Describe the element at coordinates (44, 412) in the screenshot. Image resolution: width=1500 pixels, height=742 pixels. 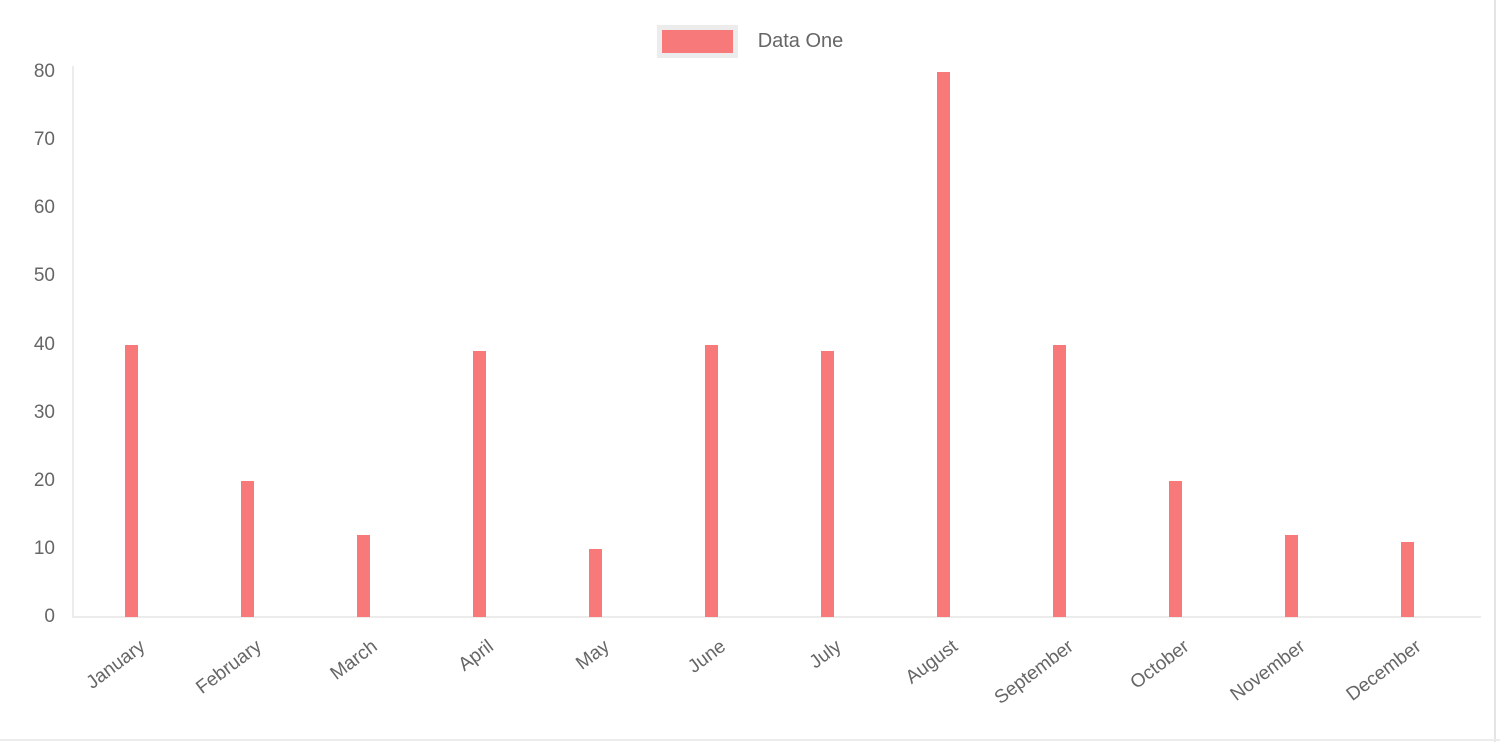
I see `y-axis-tick-30: 30` at that location.